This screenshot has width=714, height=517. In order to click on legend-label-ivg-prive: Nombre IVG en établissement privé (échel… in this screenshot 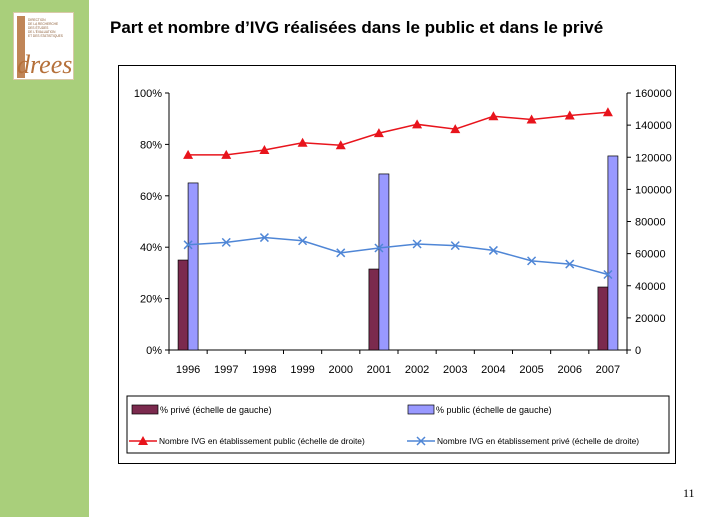, I will do `click(538, 441)`.